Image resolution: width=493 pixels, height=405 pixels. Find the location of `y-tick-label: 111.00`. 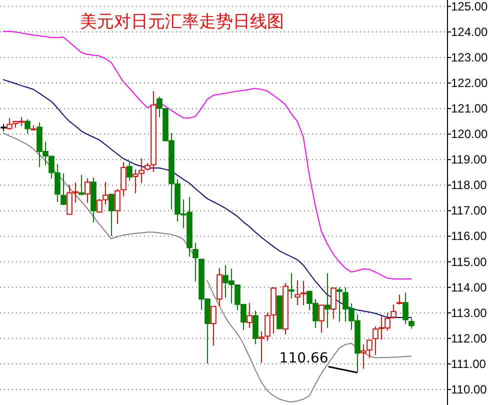

y-tick-label: 111.00 is located at coordinates (468, 363).